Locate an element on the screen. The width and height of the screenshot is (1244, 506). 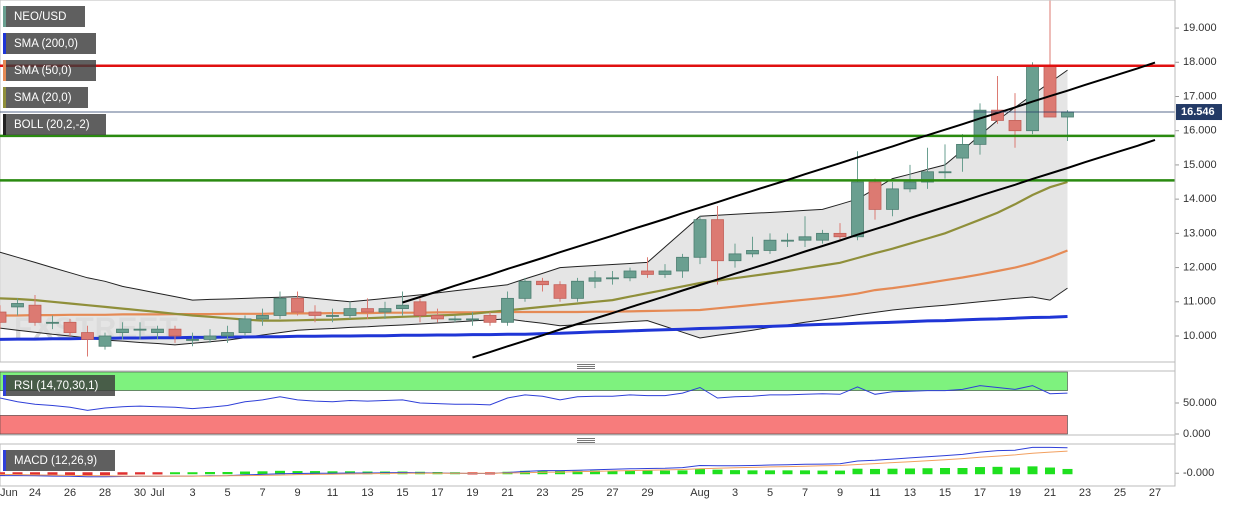
y-tick-label: 12.000 is located at coordinates (1200, 267).